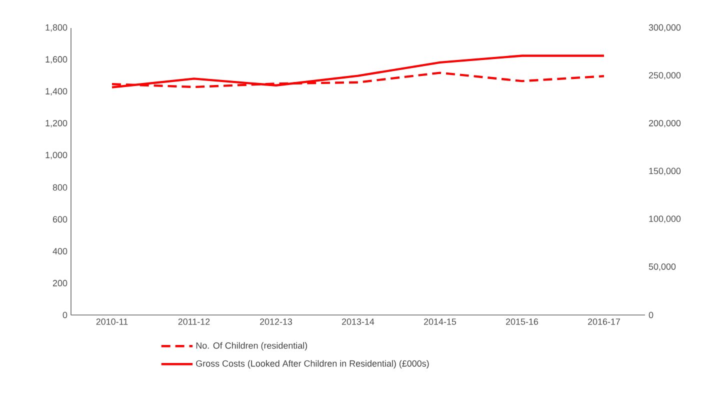 This screenshot has width=706, height=416. I want to click on y2-tick-label: 150,000, so click(665, 172).